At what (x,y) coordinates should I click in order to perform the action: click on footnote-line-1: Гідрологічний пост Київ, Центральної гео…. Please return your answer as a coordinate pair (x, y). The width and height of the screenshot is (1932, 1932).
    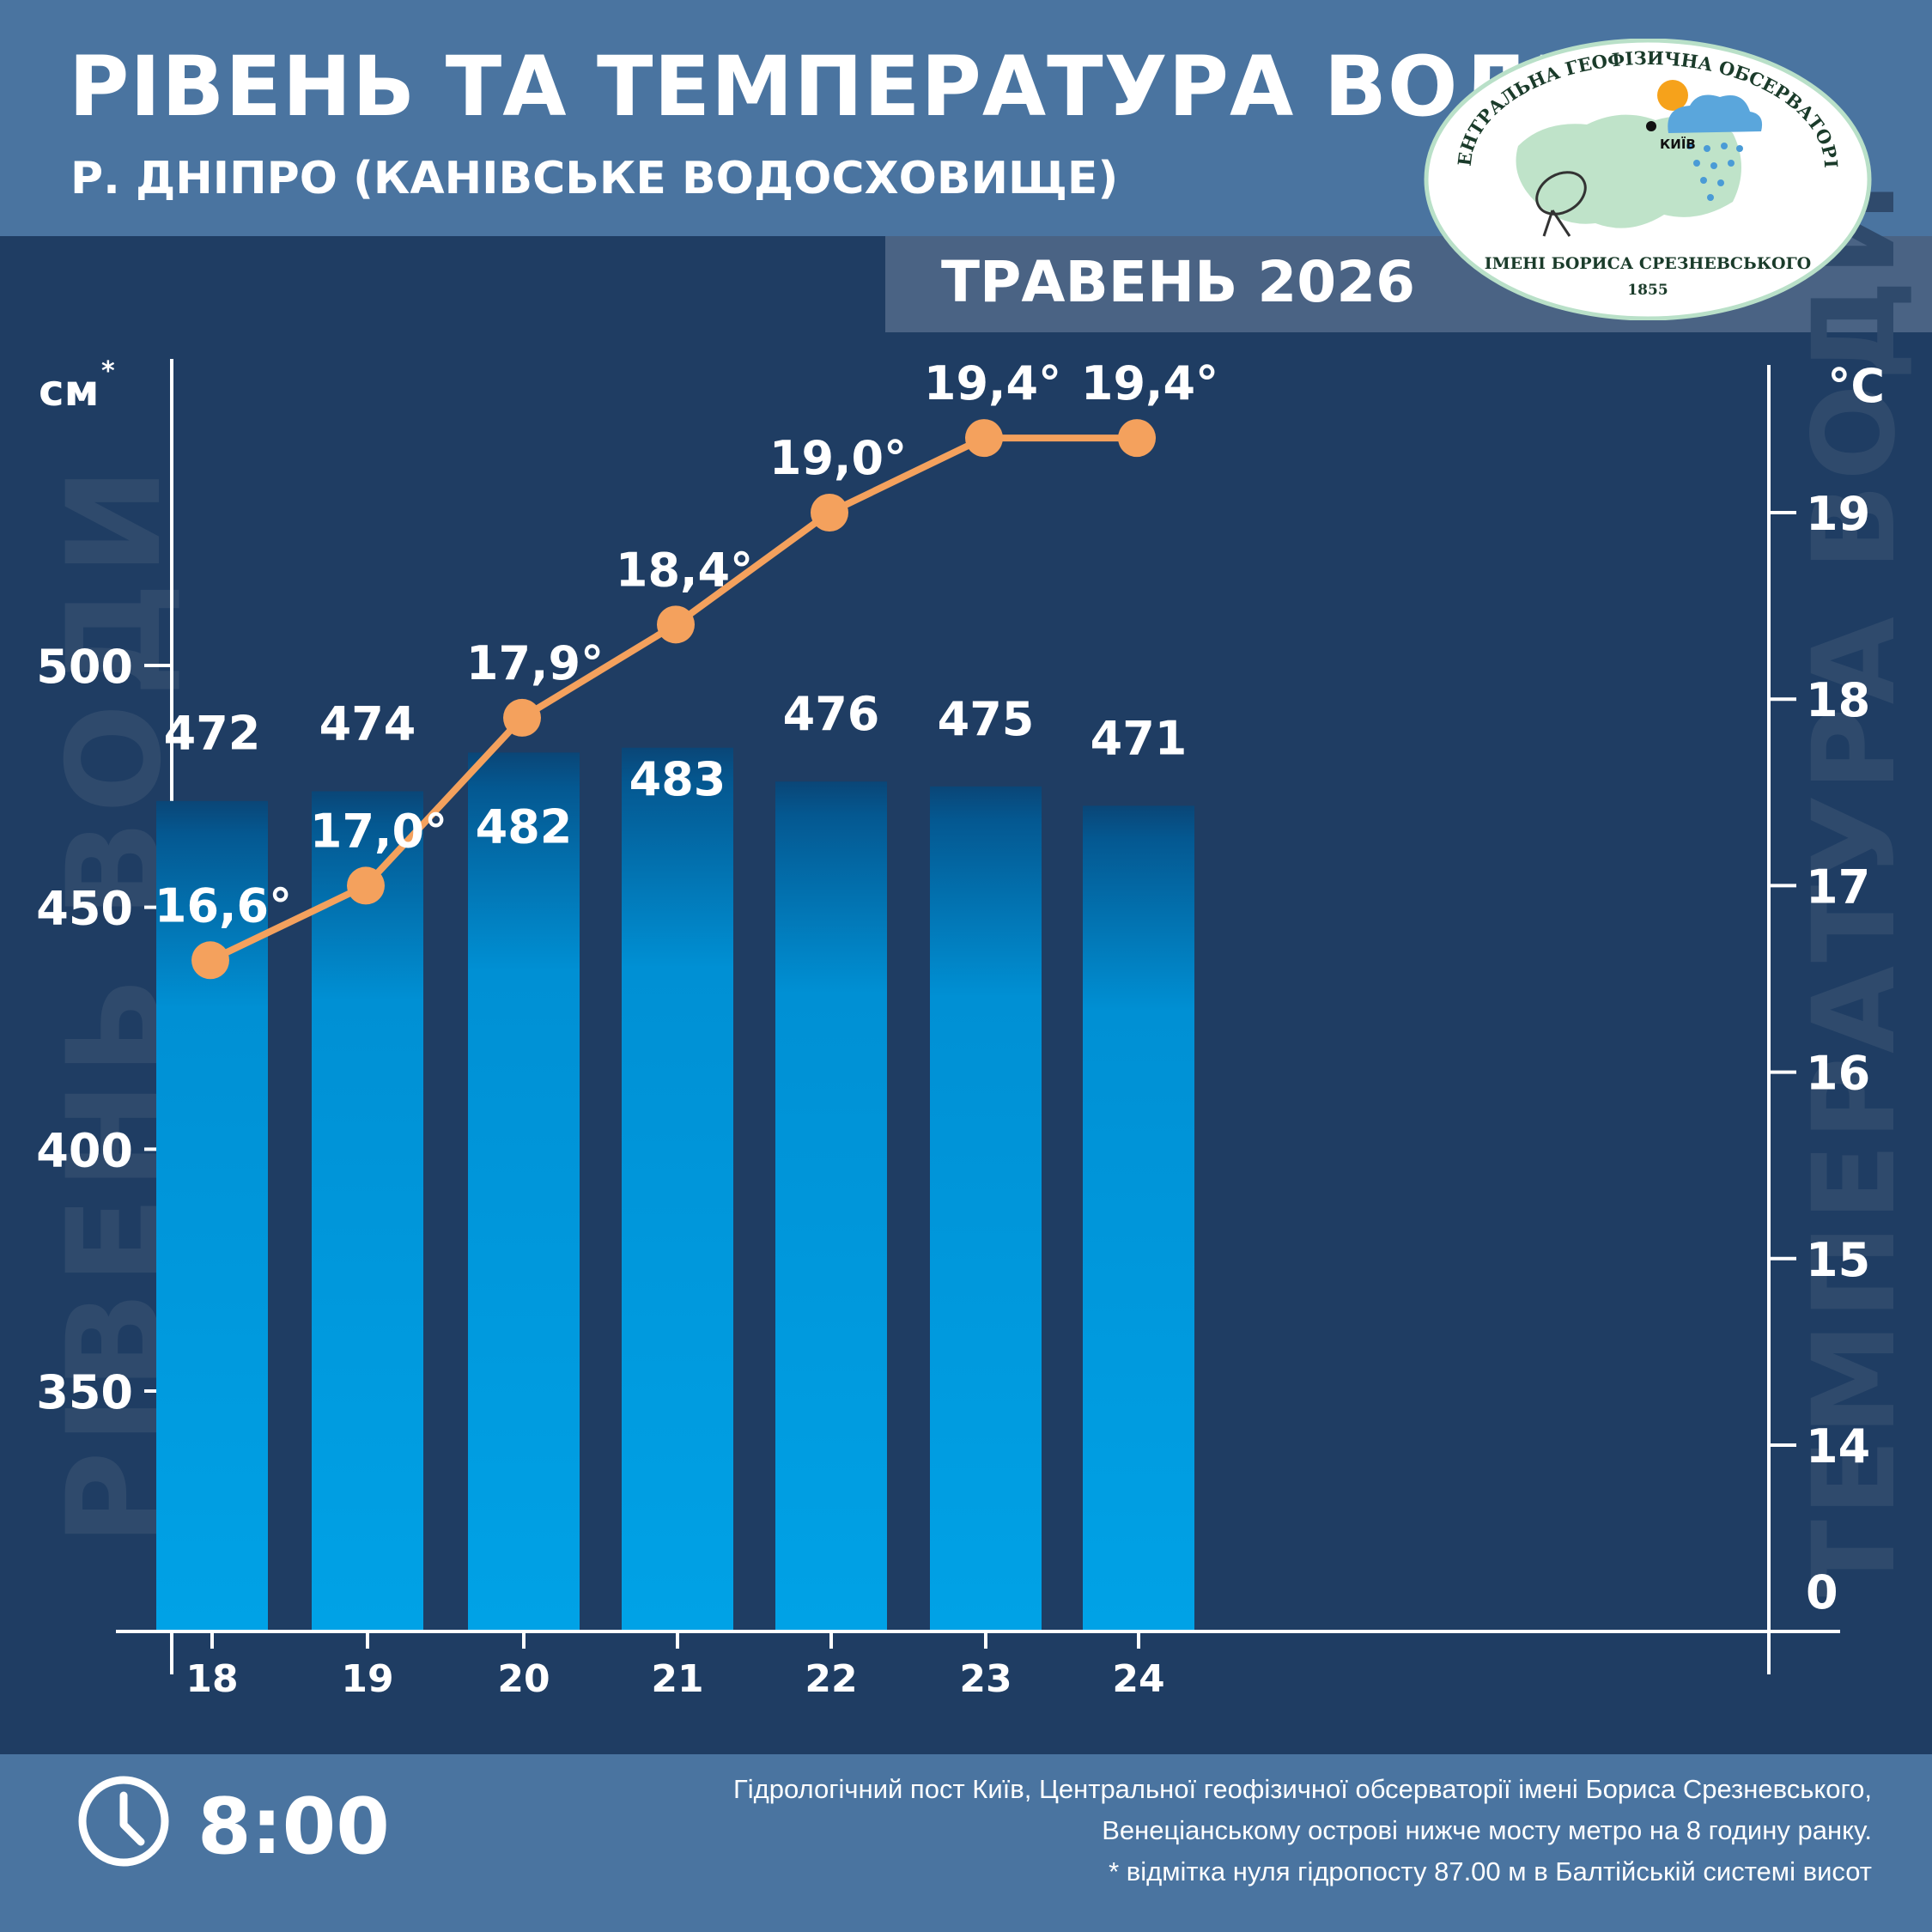
    Looking at the image, I should click on (1302, 1789).